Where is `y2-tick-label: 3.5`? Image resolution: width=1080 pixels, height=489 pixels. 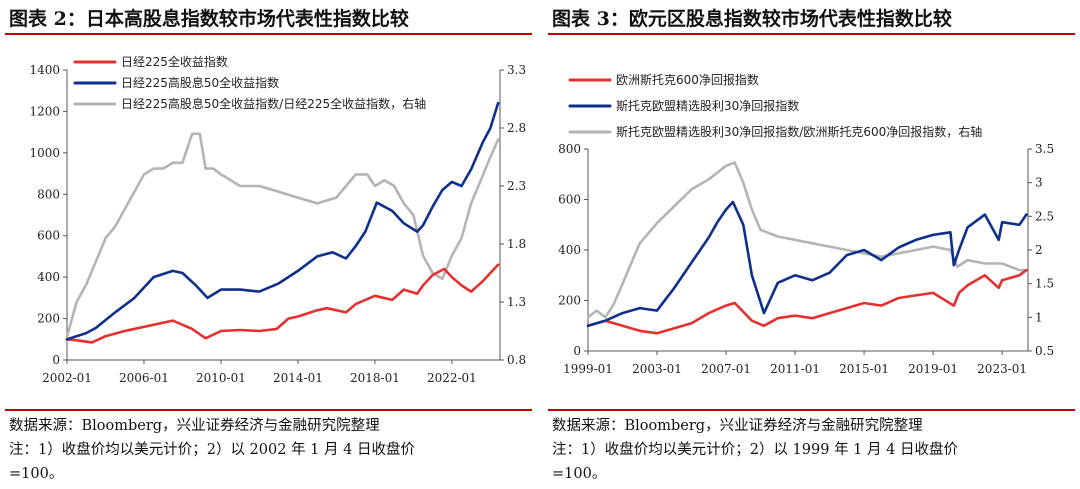
y2-tick-label: 3.5 is located at coordinates (1044, 149).